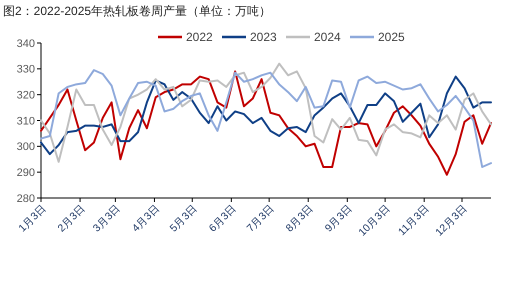 The image size is (507, 288). I want to click on x-tick-label: 11月3日, so click(414, 220).